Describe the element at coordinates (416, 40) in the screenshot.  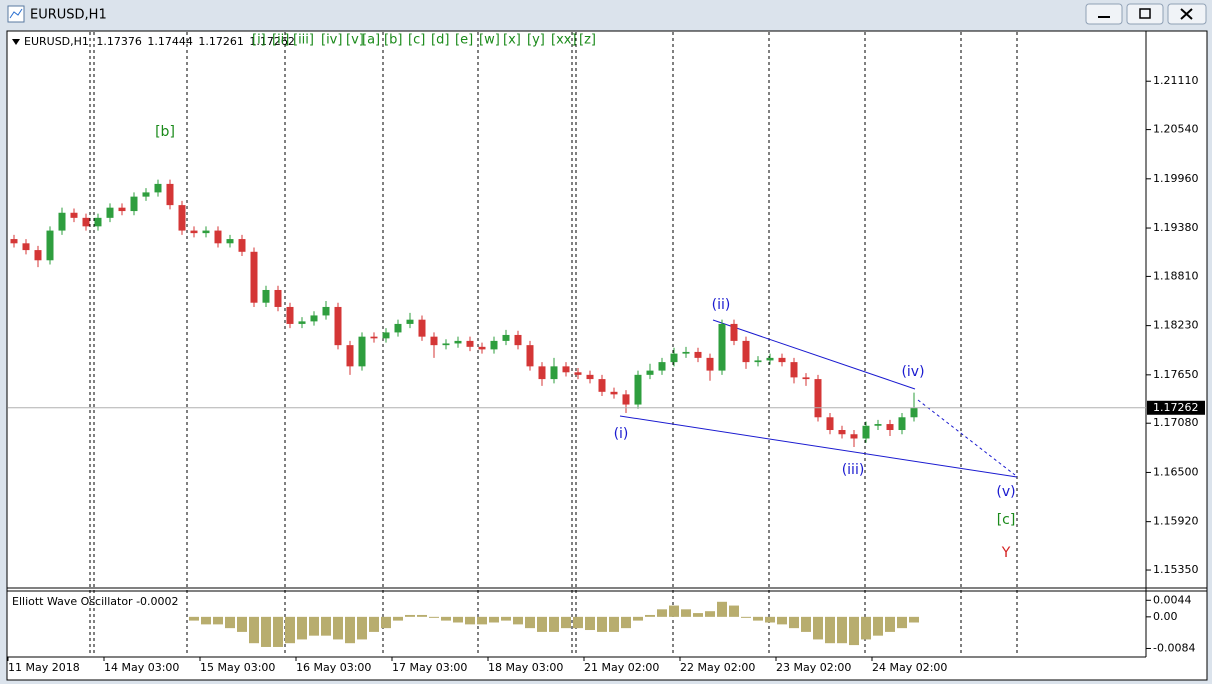
I see `wave-button: [c]` at that location.